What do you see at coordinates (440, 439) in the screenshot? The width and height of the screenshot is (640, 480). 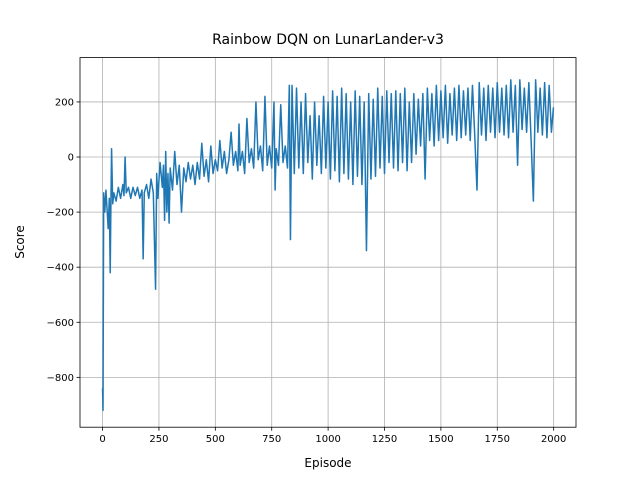 I see `x-tick-label: 1500` at bounding box center [440, 439].